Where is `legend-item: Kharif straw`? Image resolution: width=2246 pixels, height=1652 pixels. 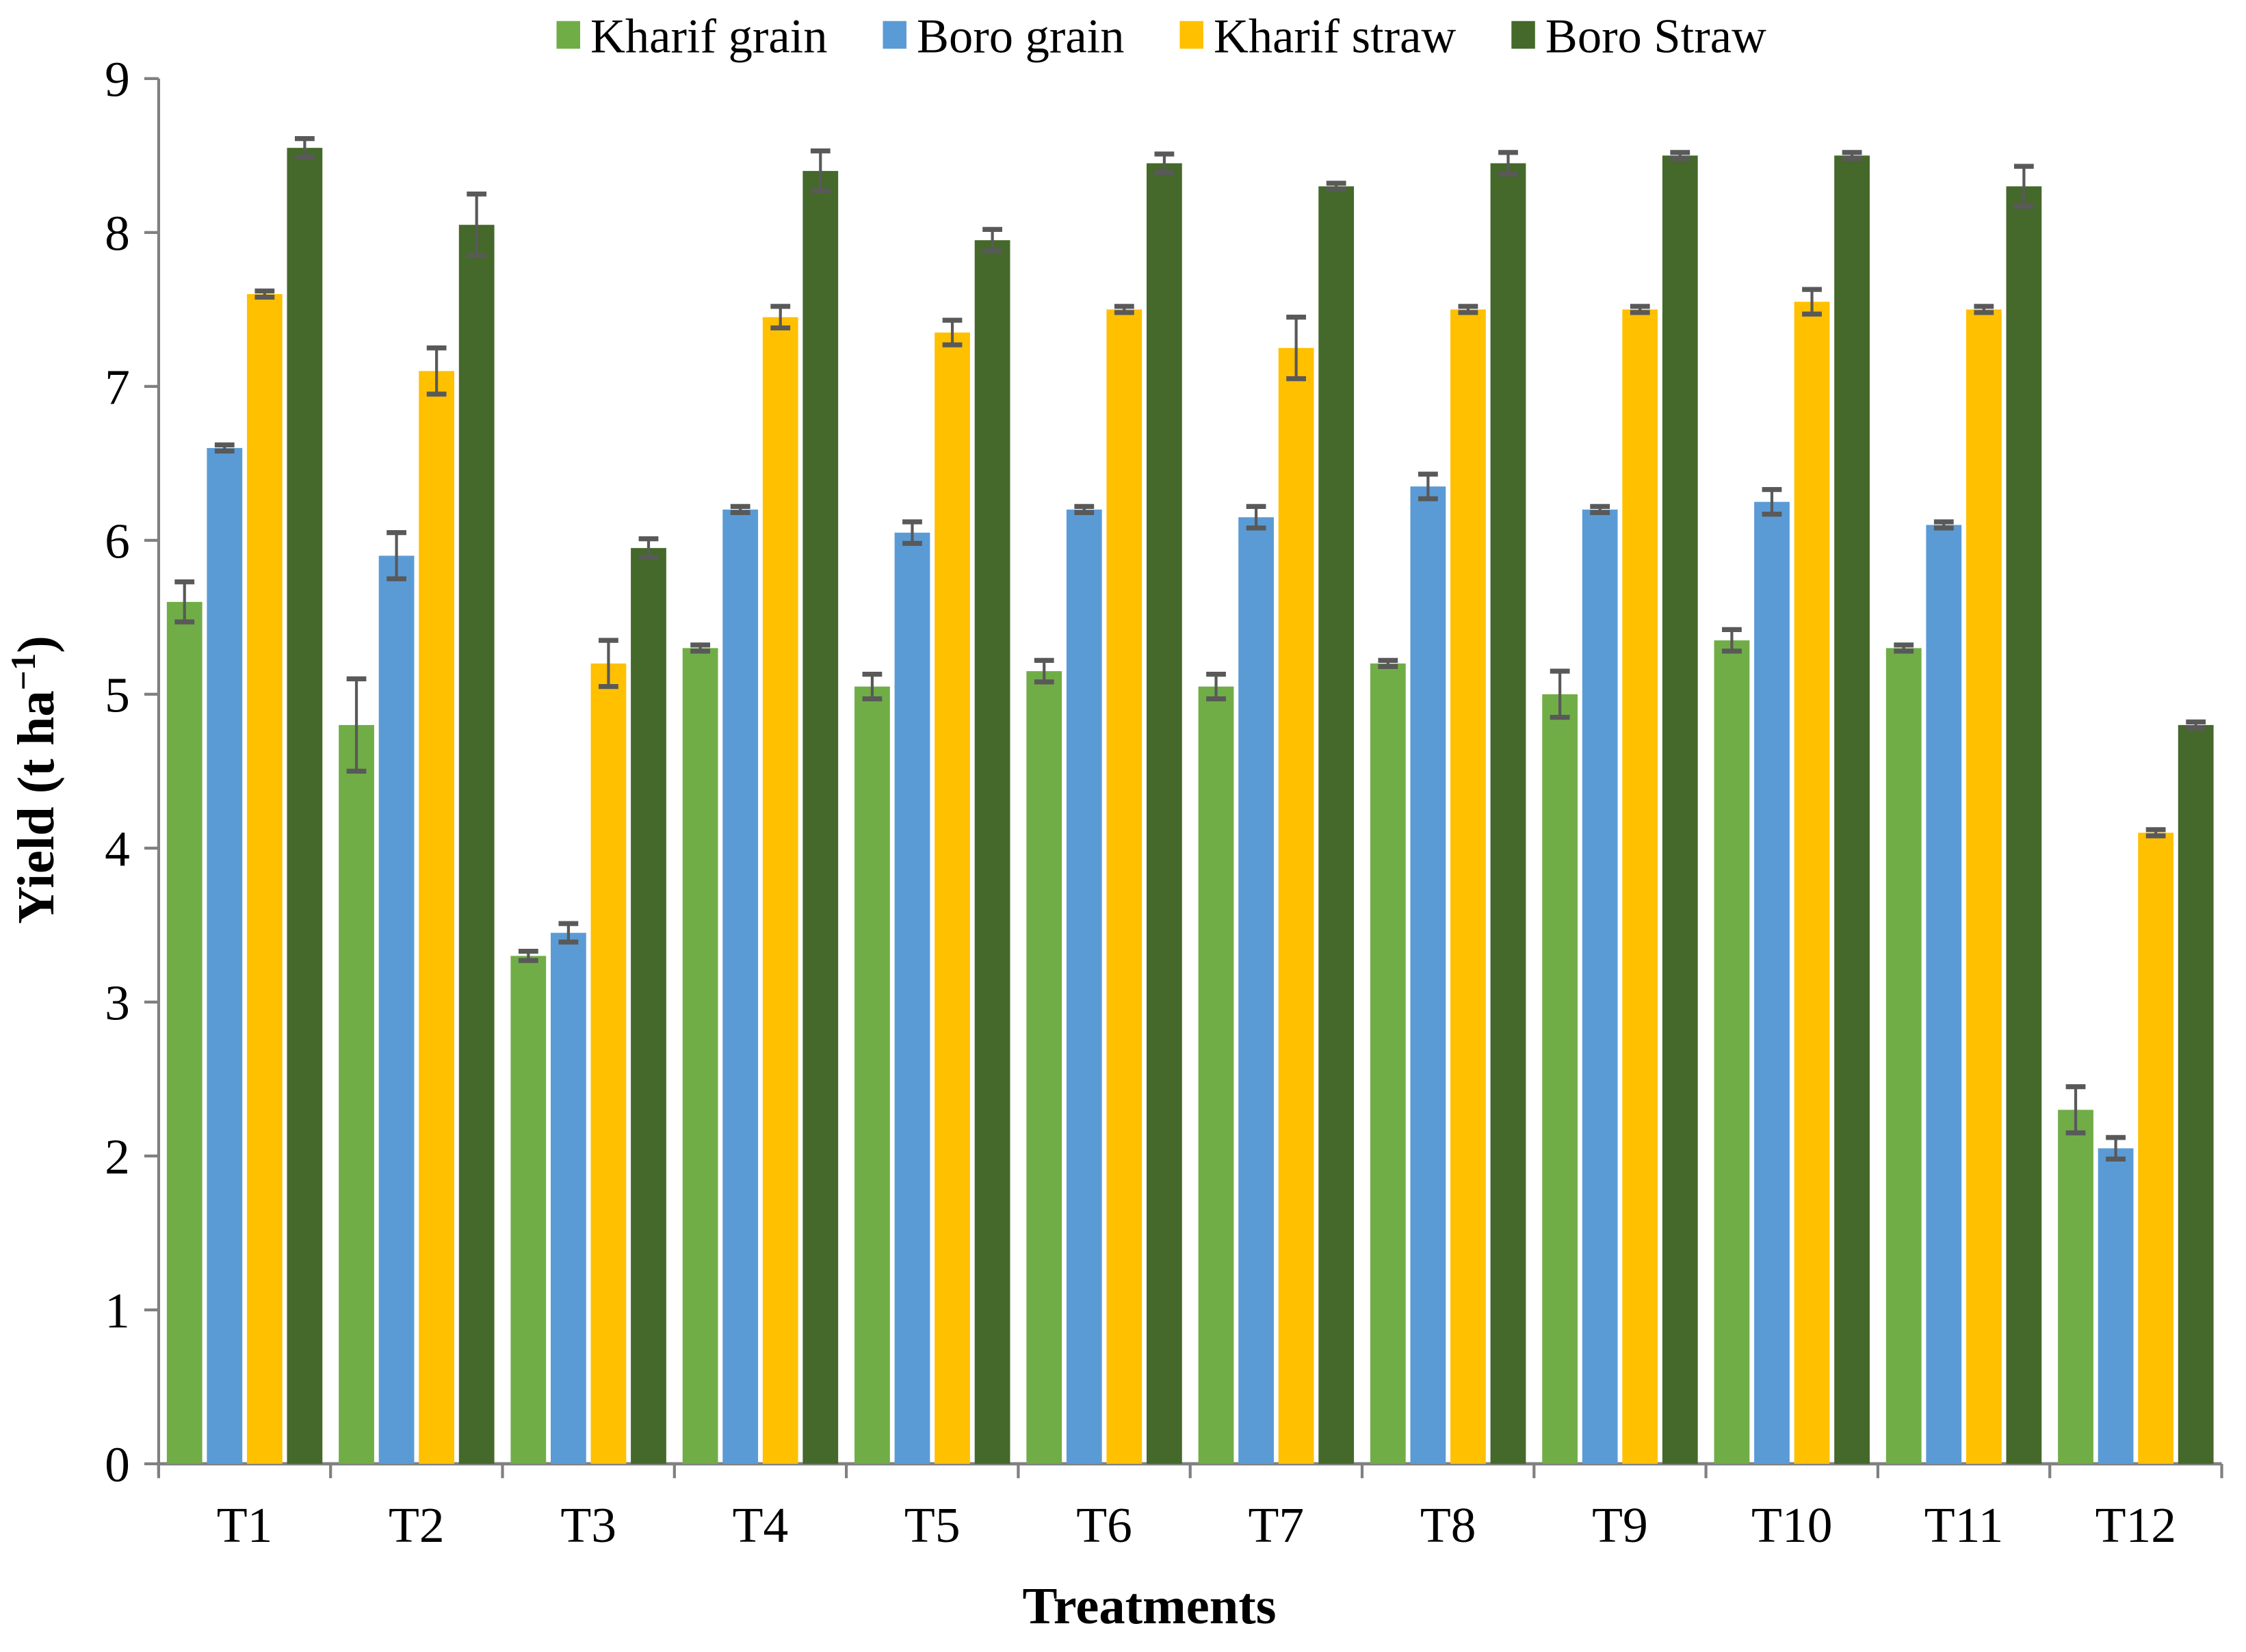 legend-item: Kharif straw is located at coordinates (1317, 37).